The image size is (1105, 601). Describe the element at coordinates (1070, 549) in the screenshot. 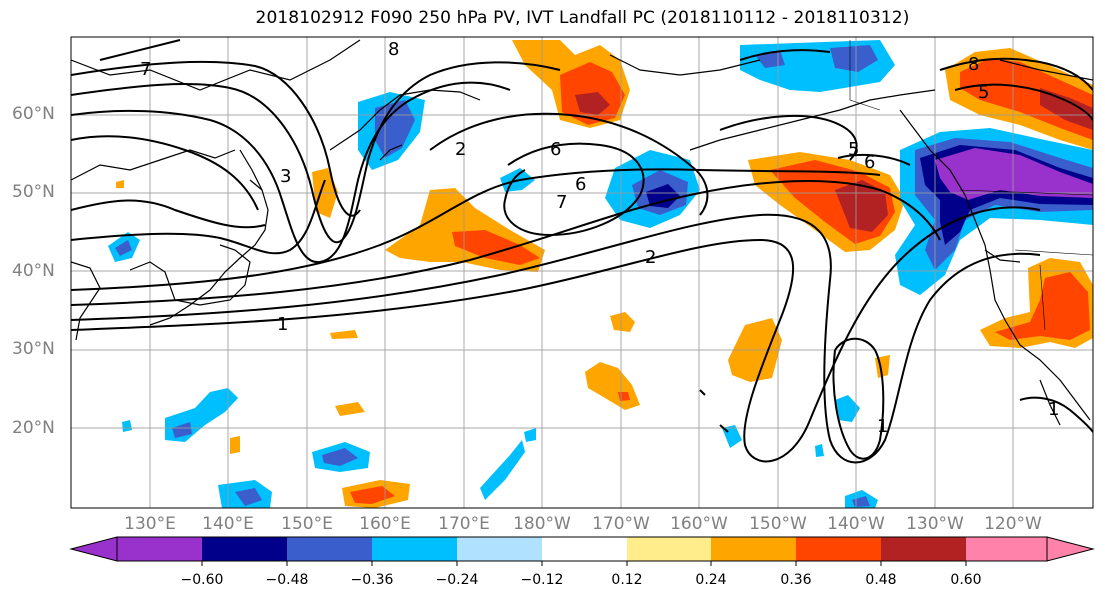

I see `colorbar-max-extension` at that location.